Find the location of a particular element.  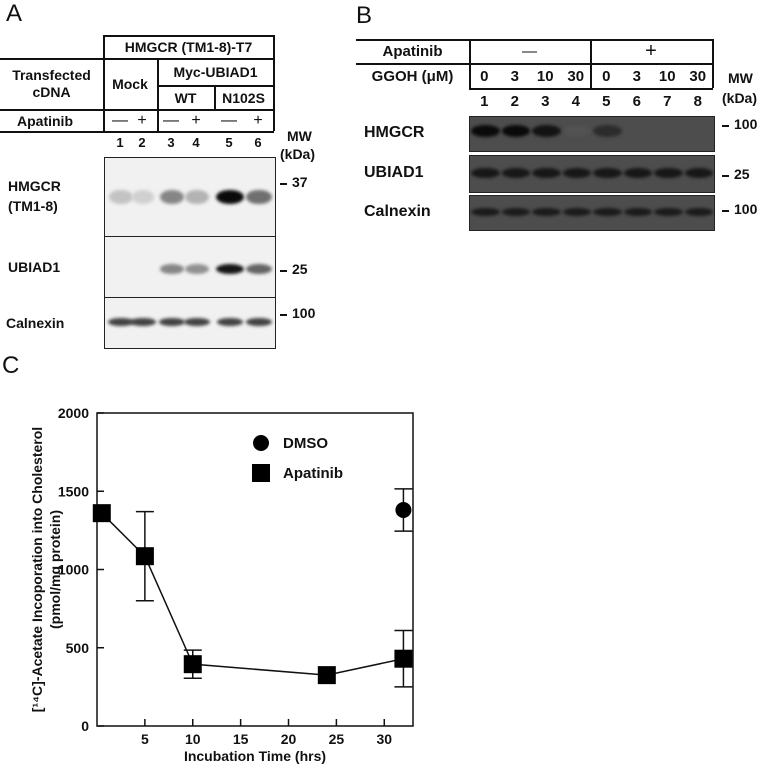

y-axis-label-units: (pmol/mg protein) is located at coordinates (55, 569).